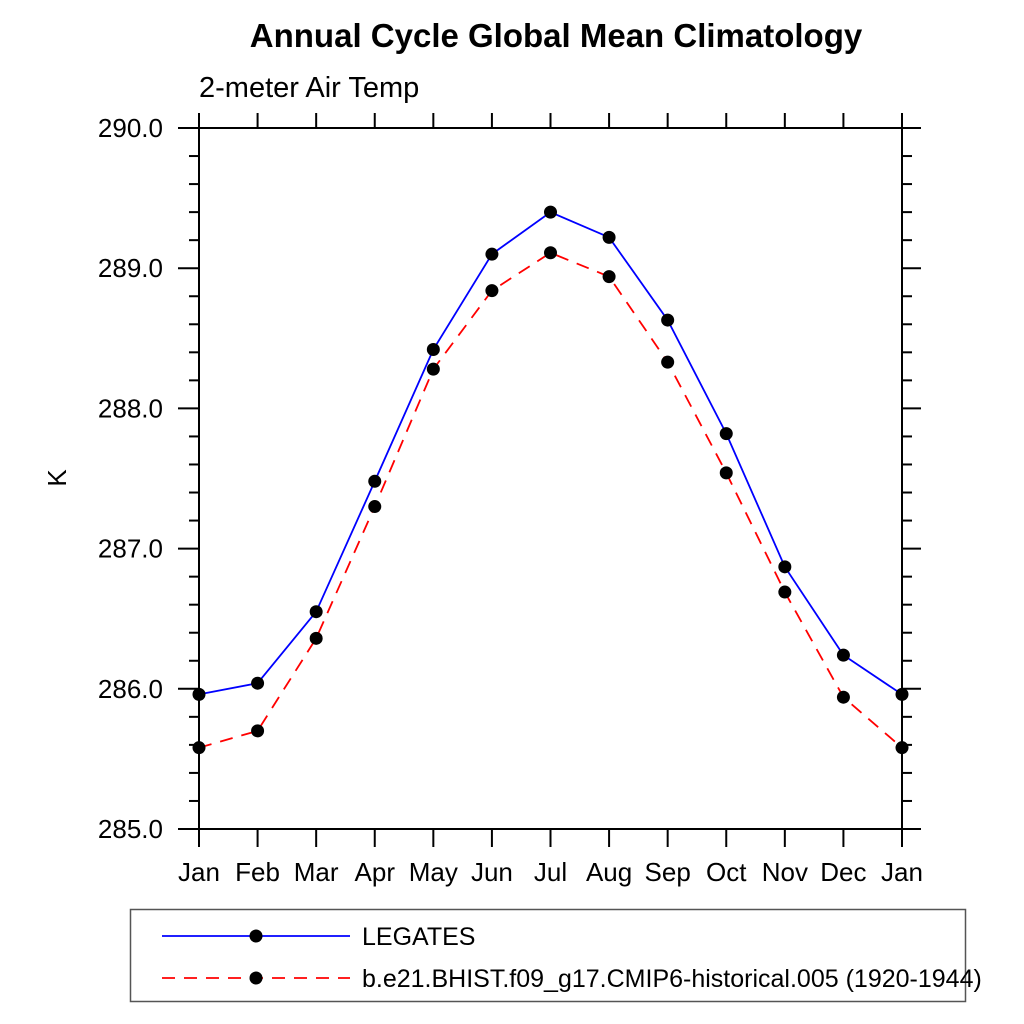 This screenshot has width=1024, height=1024. What do you see at coordinates (130, 268) in the screenshot?
I see `y-tick-label: 289.0` at bounding box center [130, 268].